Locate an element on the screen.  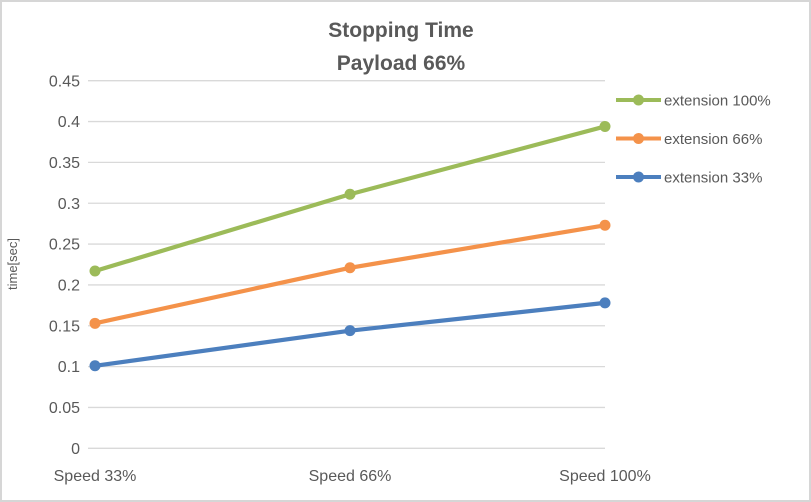
legend-label: extension 66% is located at coordinates (713, 139).